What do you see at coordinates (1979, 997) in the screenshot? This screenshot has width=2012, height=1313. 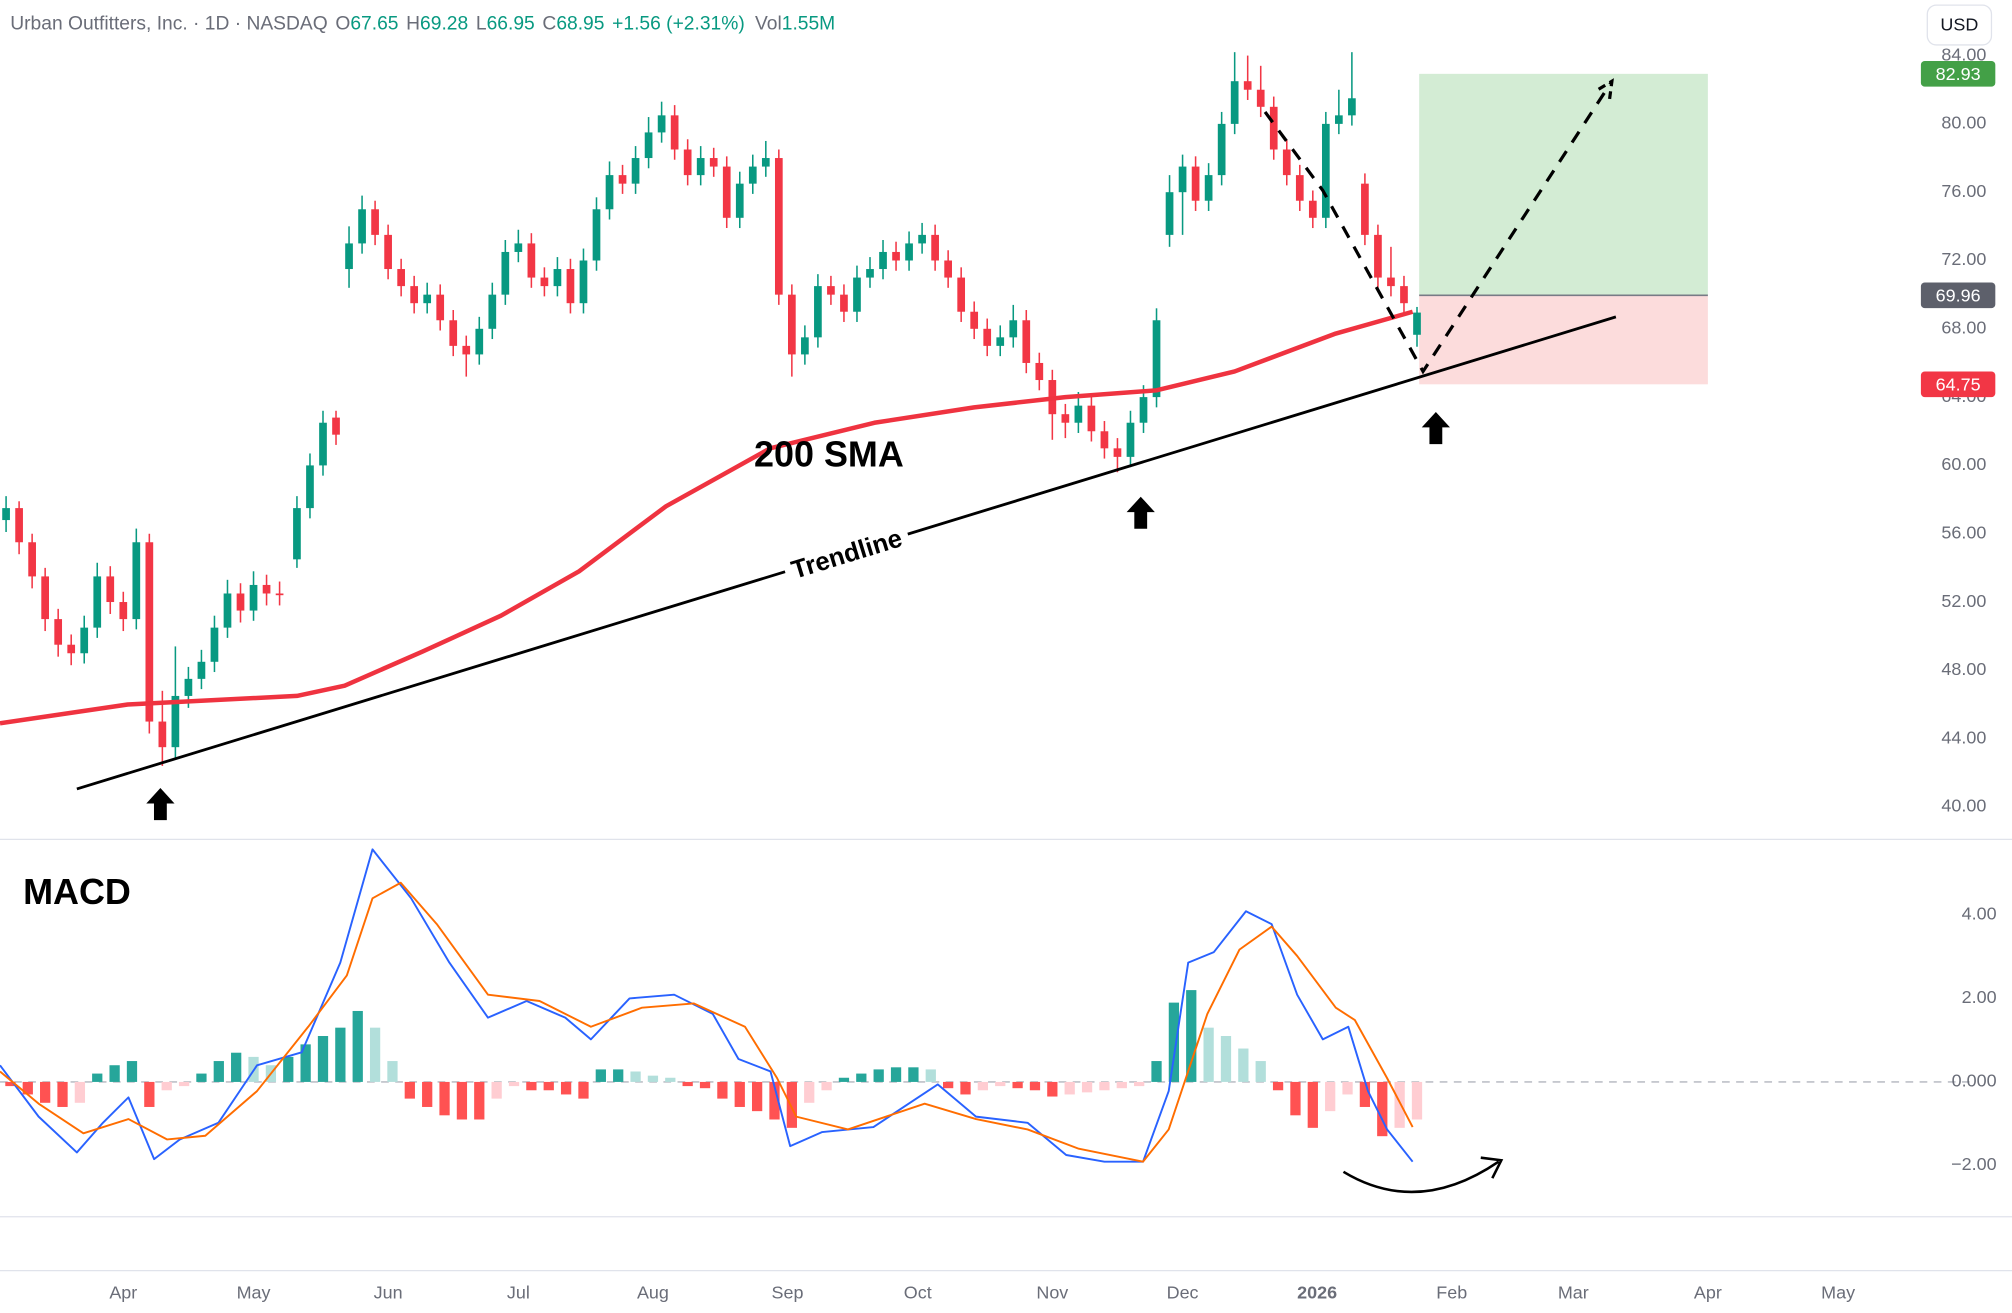 I see `macd-tick-label: 2.00` at bounding box center [1979, 997].